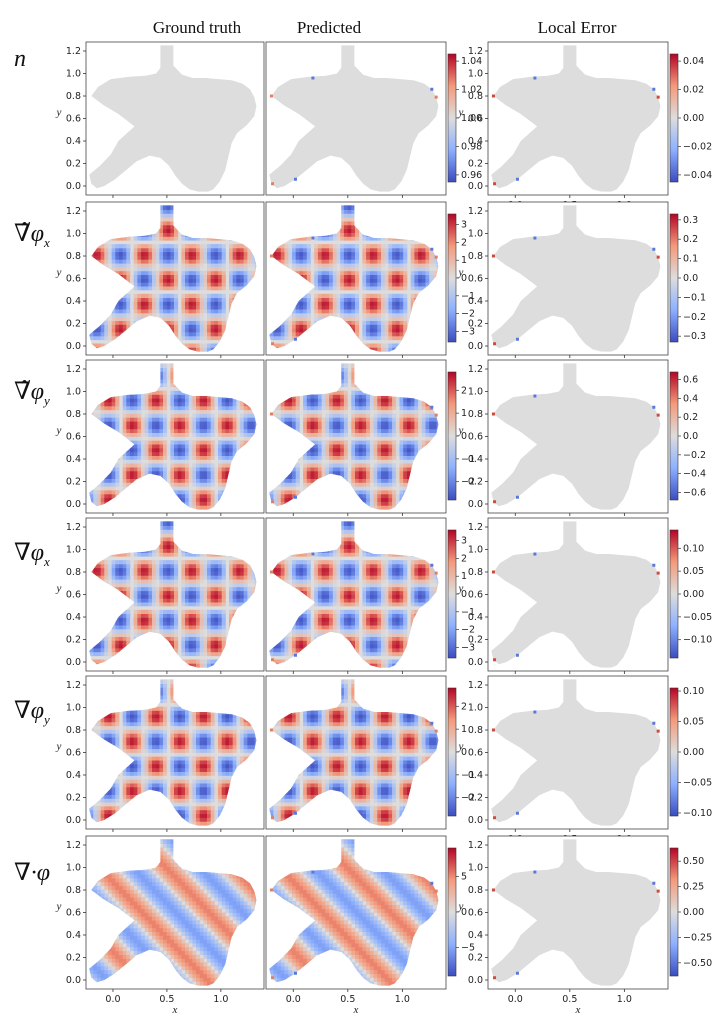 The height and width of the screenshot is (1023, 714). What do you see at coordinates (29, 711) in the screenshot?
I see `row-label-gy-symbol: ∇φ` at bounding box center [29, 711].